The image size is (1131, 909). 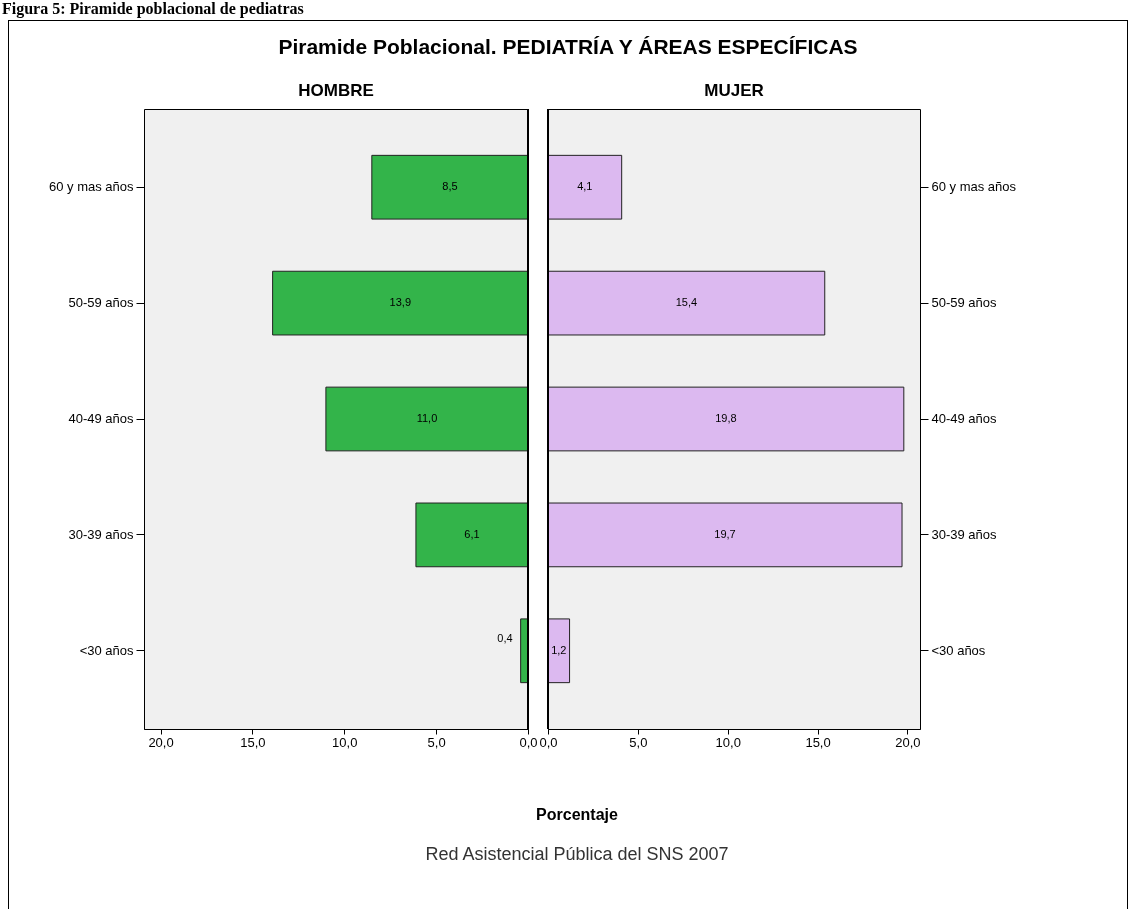 What do you see at coordinates (568, 47) in the screenshot?
I see `text: Piramide Poblacional. PEDIATRÍA Y ÁREAS ESPECÍFICAS` at bounding box center [568, 47].